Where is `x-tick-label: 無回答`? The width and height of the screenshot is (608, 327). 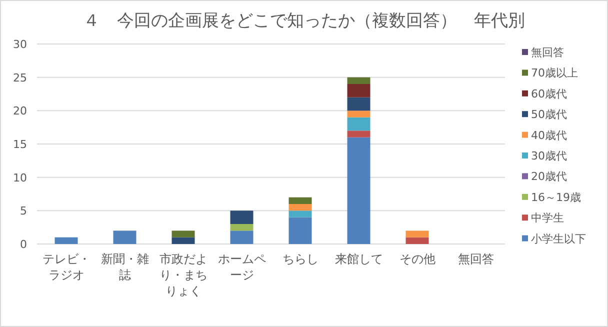 x-tick-label: 無回答 is located at coordinates (476, 259).